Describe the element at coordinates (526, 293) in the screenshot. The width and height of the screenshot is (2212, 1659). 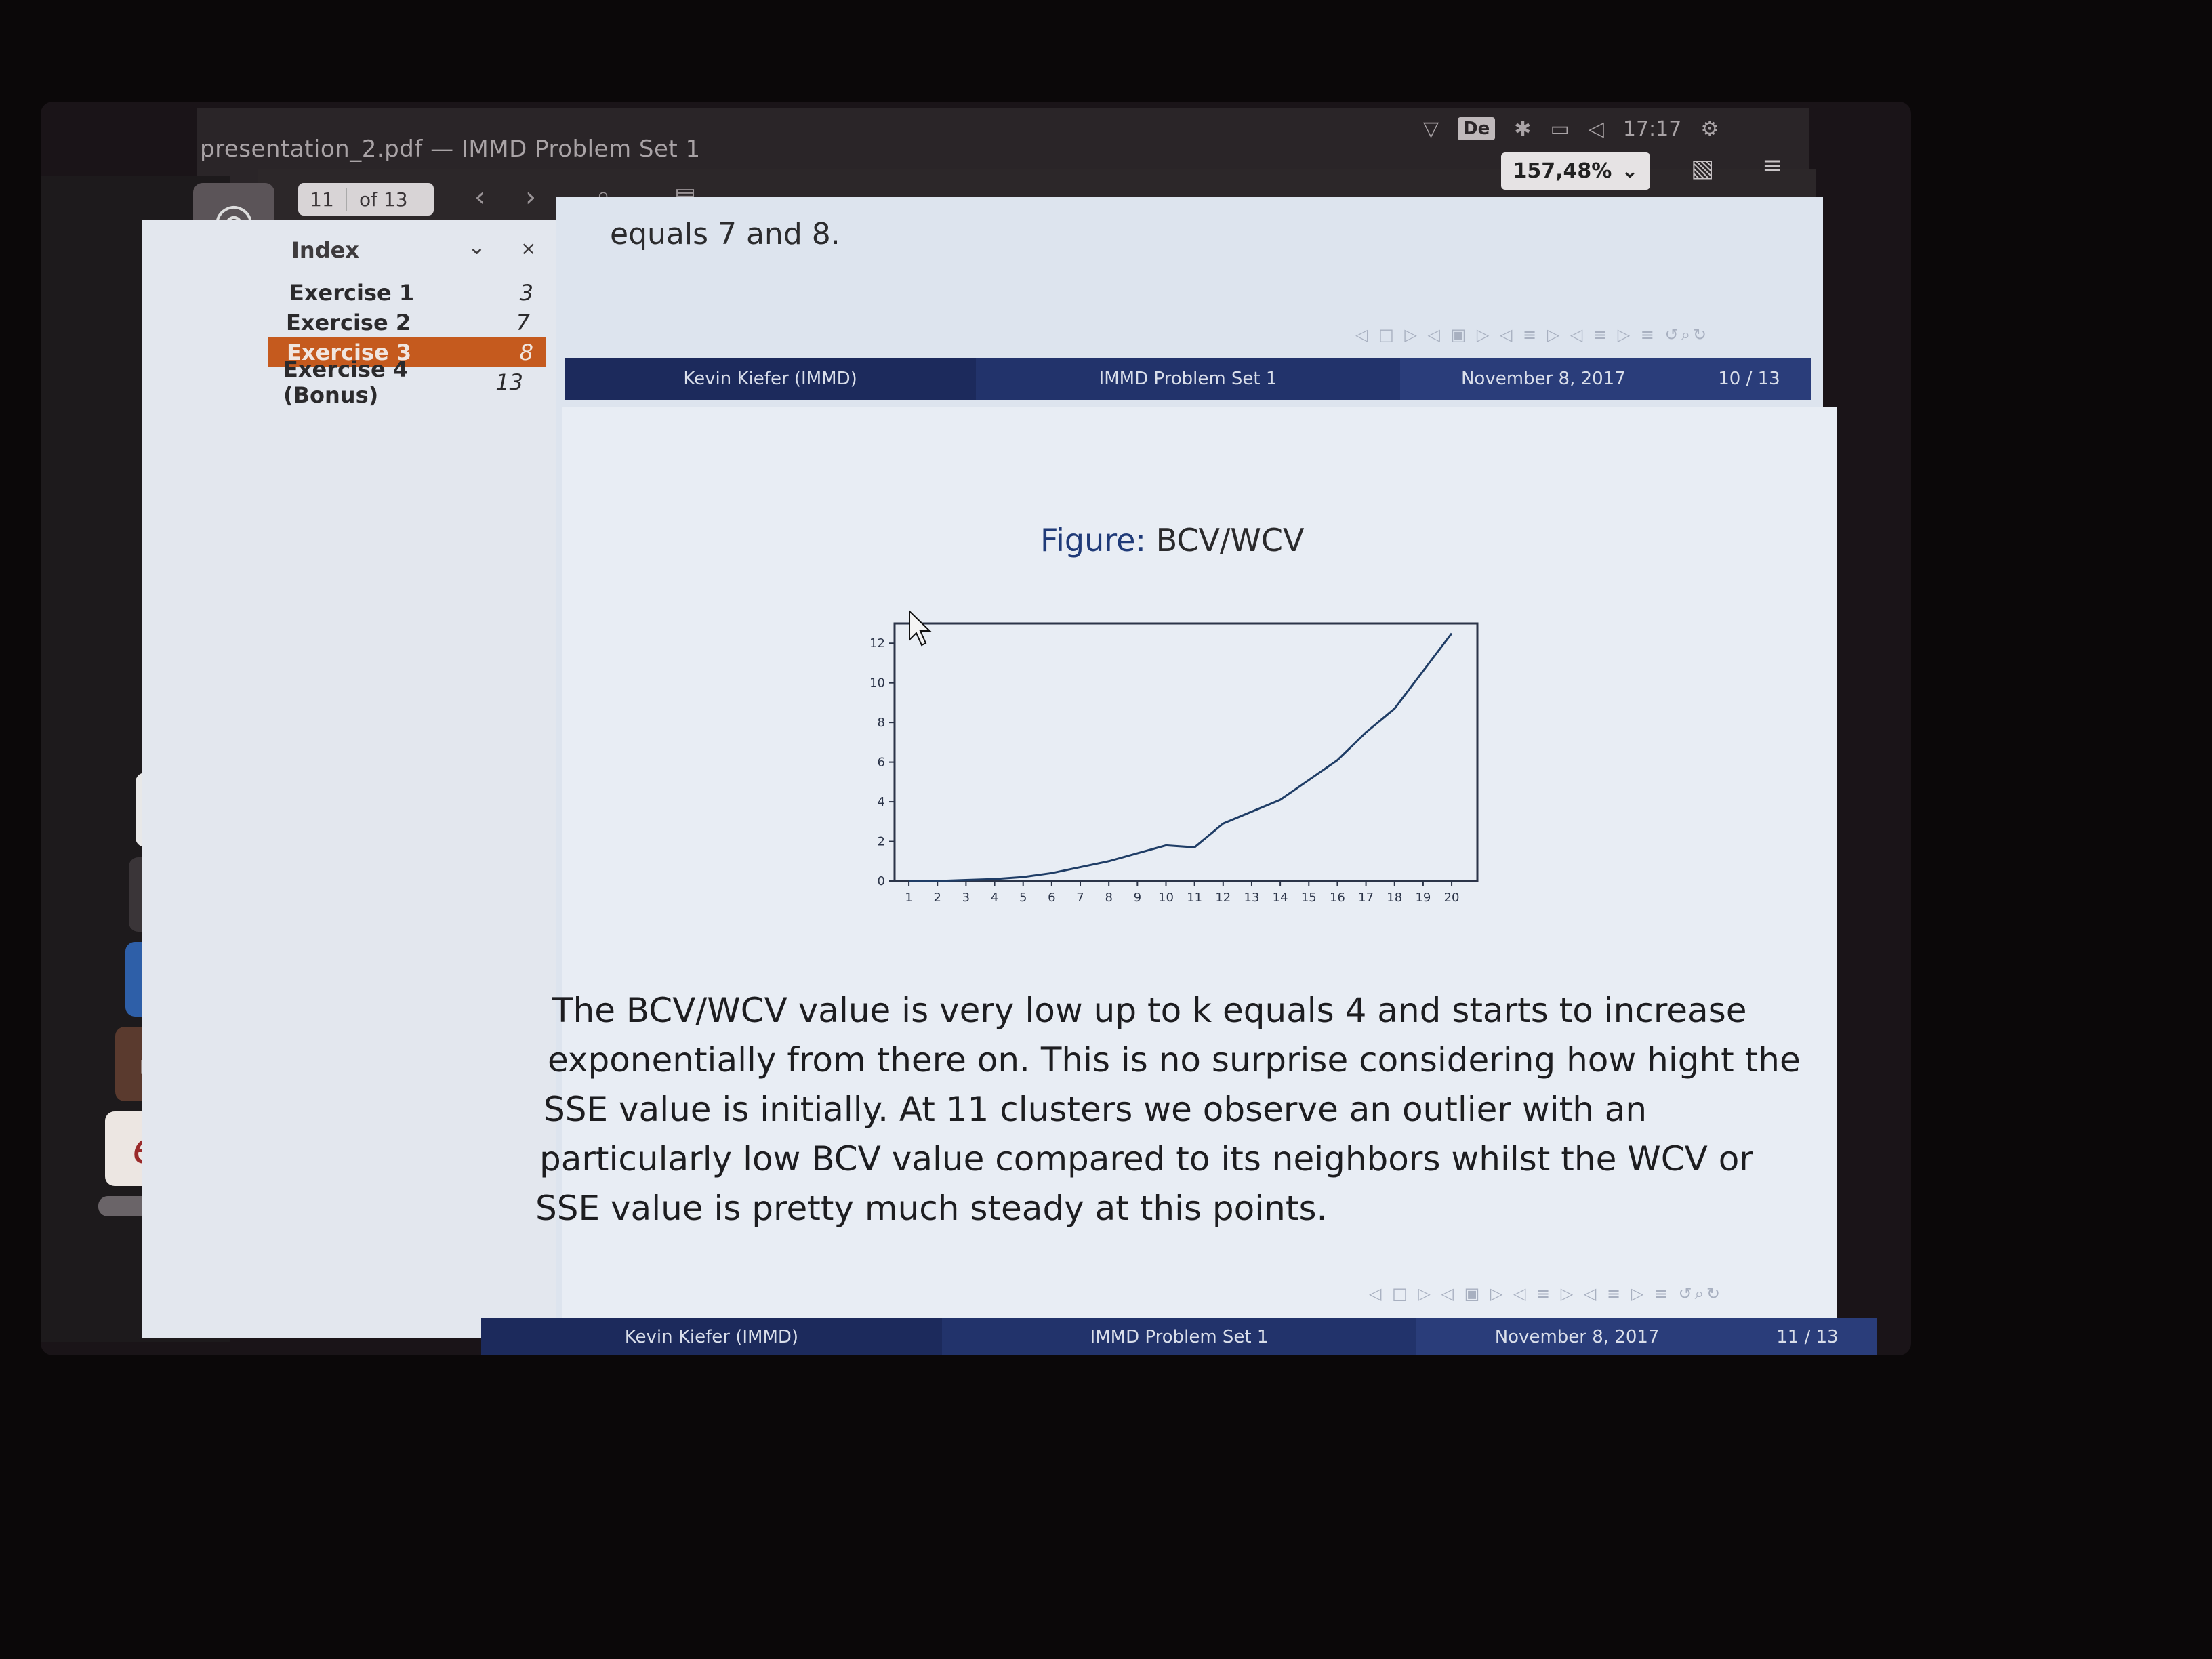
I see `sidebar-item-page: 3` at that location.